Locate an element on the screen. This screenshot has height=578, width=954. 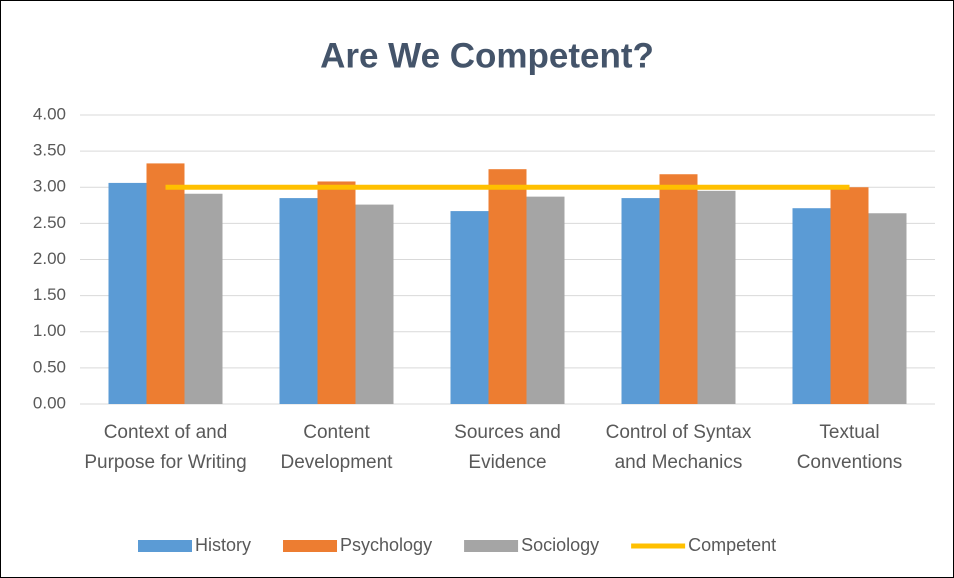
y-tick-label: 4.00 is located at coordinates (49, 113).